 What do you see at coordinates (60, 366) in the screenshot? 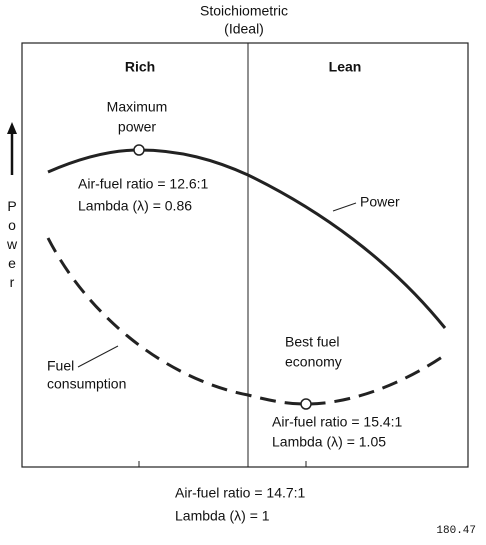
I see `annotation: Fuel` at bounding box center [60, 366].